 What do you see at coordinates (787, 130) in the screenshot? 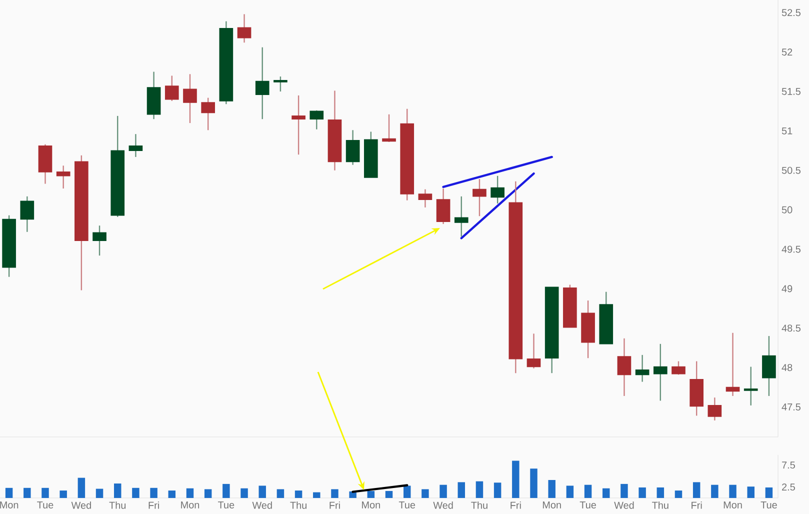
I see `y-tick-label: 51` at bounding box center [787, 130].